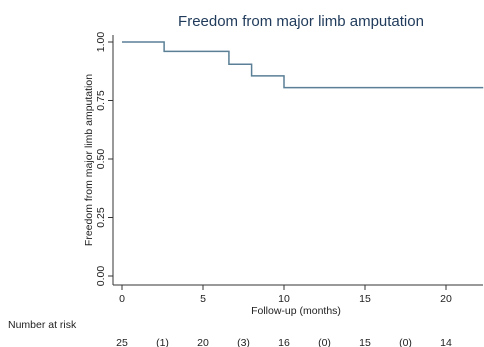 Image resolution: width=484 pixels, height=347 pixels. What do you see at coordinates (365, 342) in the screenshot?
I see `risk-count: 15` at bounding box center [365, 342].